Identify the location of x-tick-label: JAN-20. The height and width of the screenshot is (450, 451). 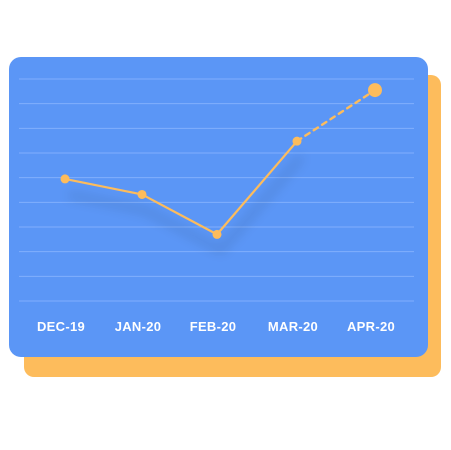
(138, 326).